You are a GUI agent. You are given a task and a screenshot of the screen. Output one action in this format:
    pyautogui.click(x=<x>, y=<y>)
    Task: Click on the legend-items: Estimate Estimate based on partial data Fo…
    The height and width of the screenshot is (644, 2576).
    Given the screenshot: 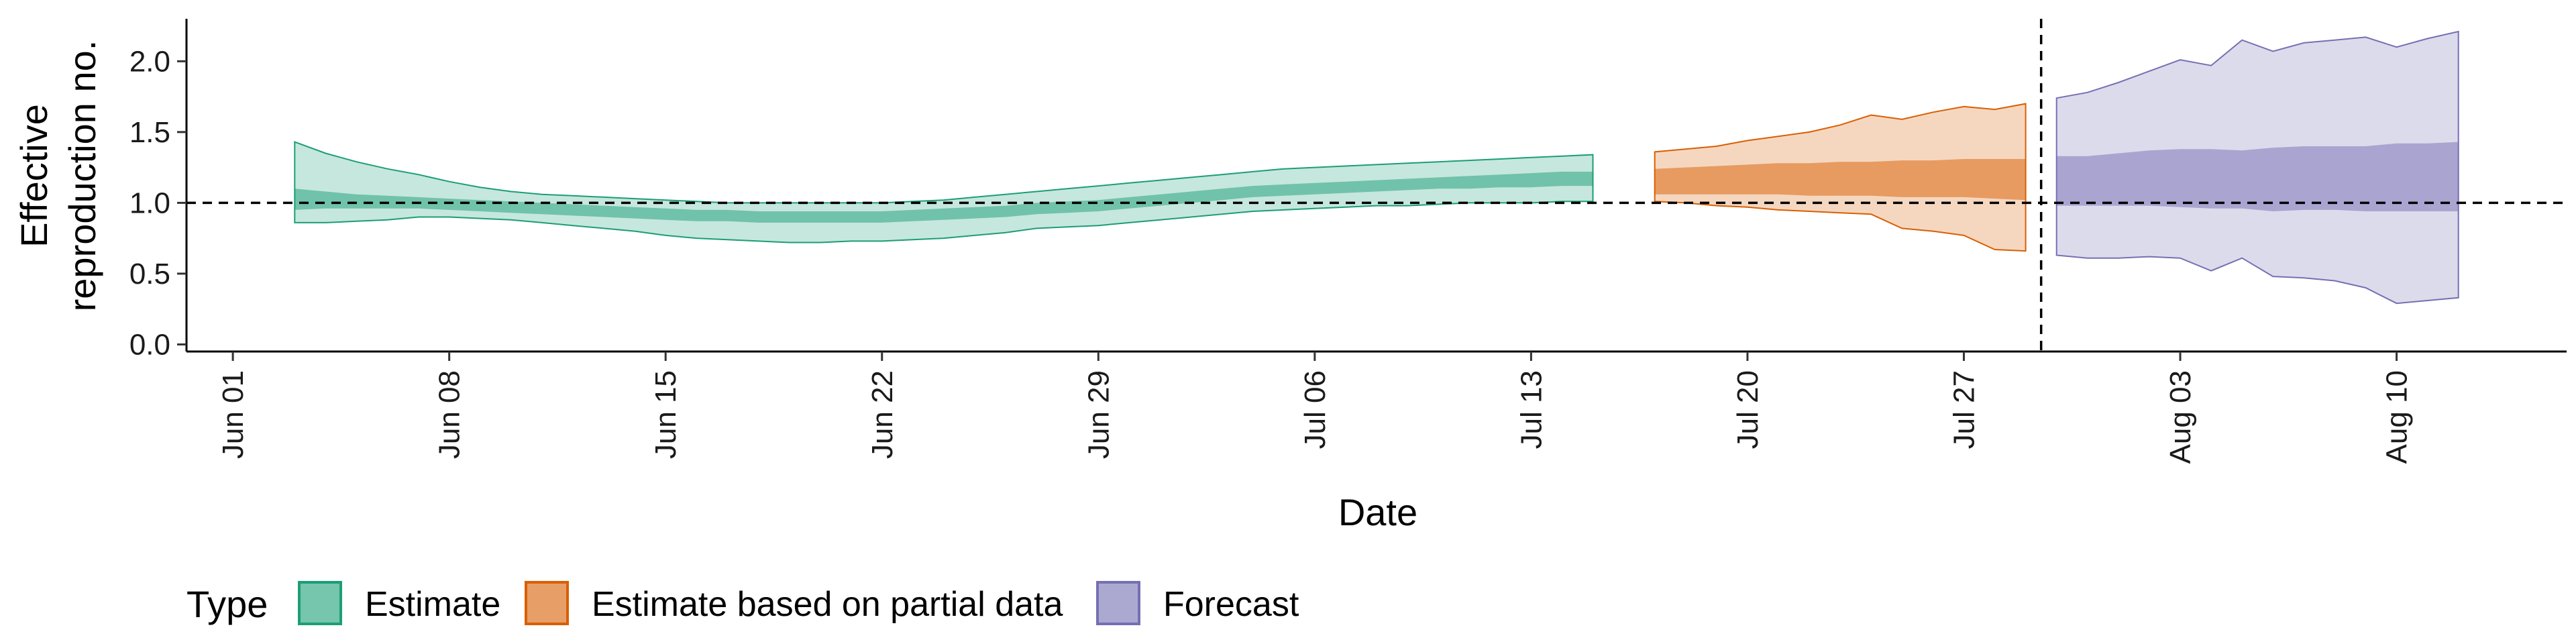 What is the action you would take?
    pyautogui.click(x=798, y=603)
    